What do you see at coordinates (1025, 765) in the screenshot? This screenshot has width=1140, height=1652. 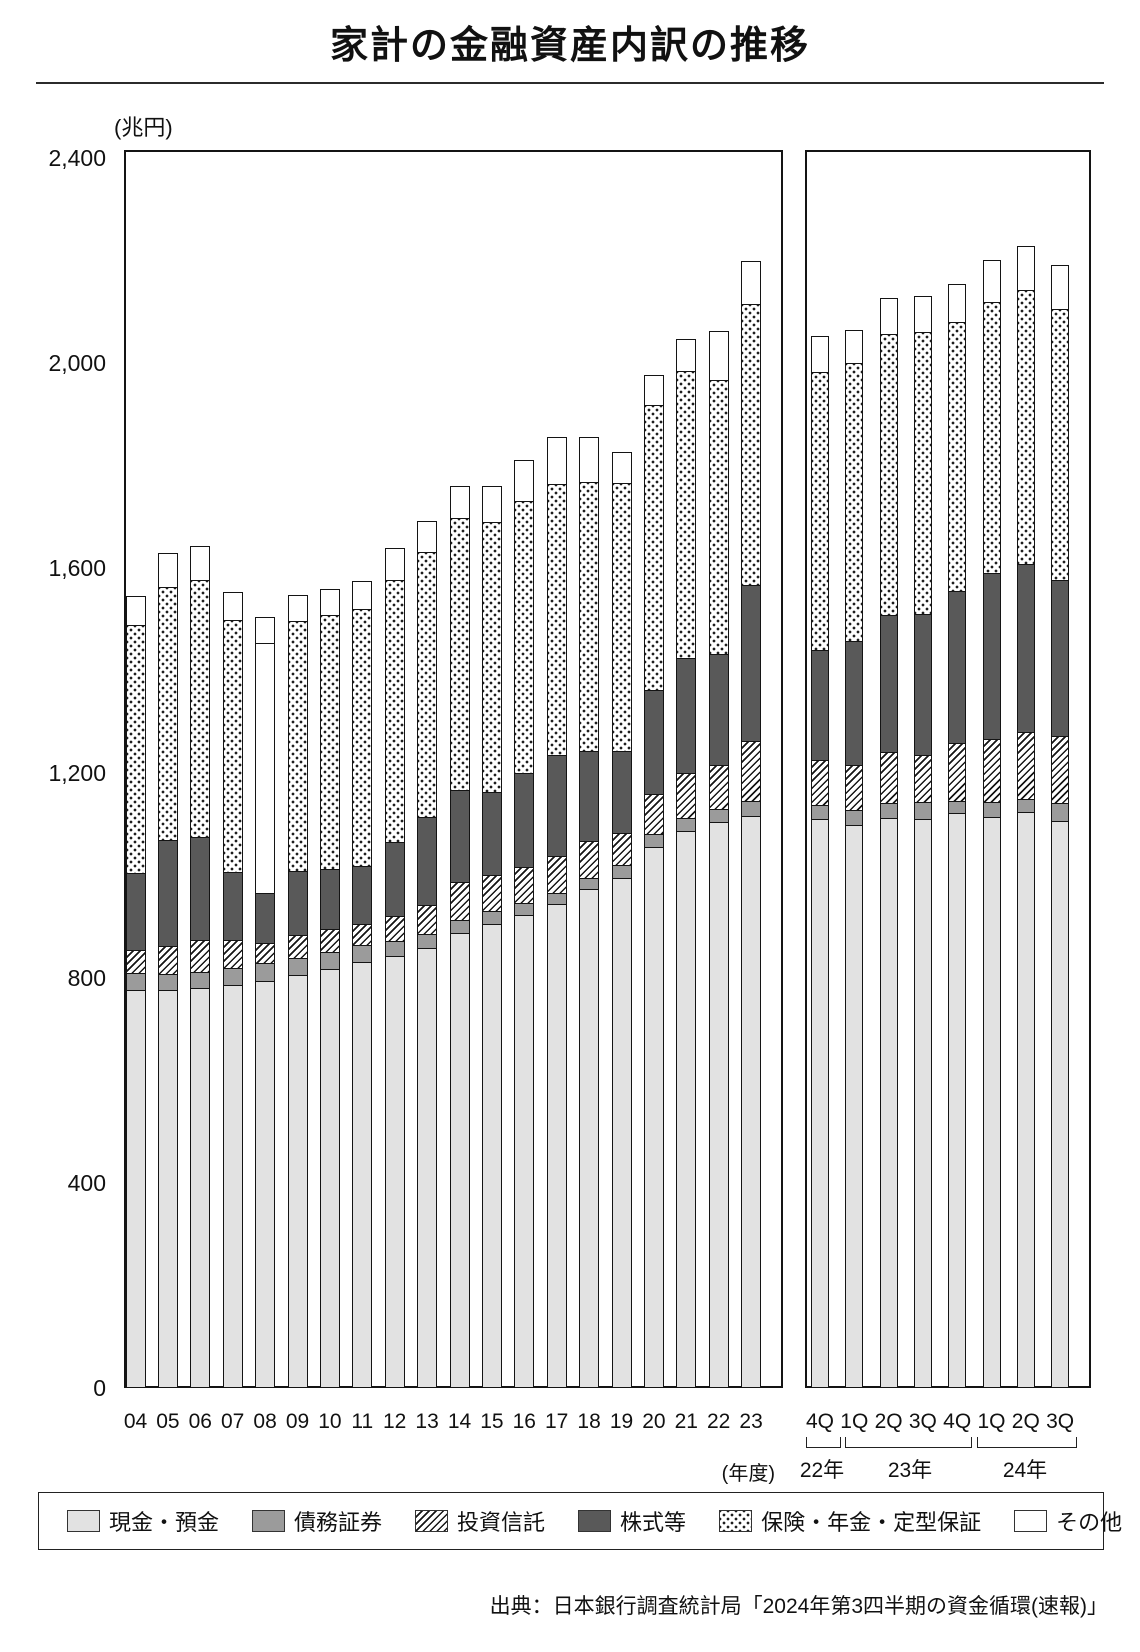 I see `segment-trusts-quarterly-2Q` at bounding box center [1025, 765].